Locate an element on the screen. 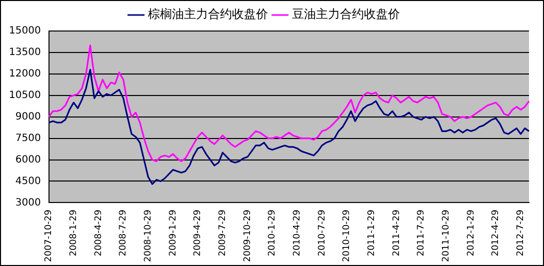 The height and width of the screenshot is (266, 544). y-tick-label: 4500 is located at coordinates (28, 181).